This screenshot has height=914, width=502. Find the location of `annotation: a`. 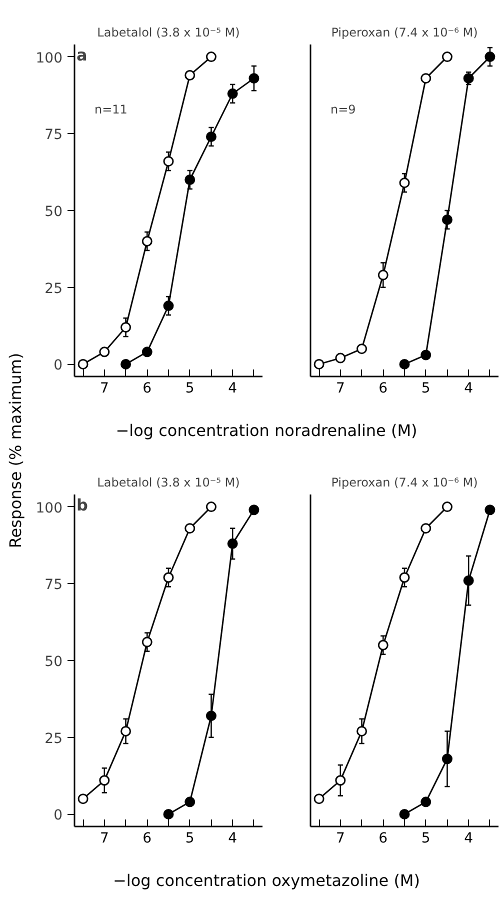

annotation: a is located at coordinates (82, 55).